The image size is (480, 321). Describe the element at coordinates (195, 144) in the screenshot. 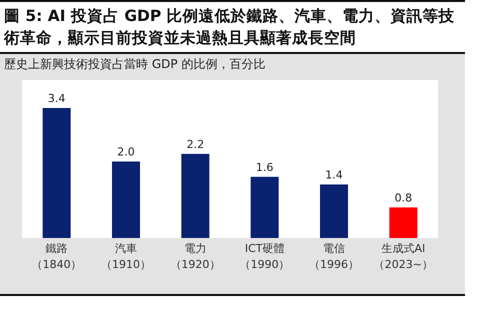

I see `data-label: 2.2` at that location.